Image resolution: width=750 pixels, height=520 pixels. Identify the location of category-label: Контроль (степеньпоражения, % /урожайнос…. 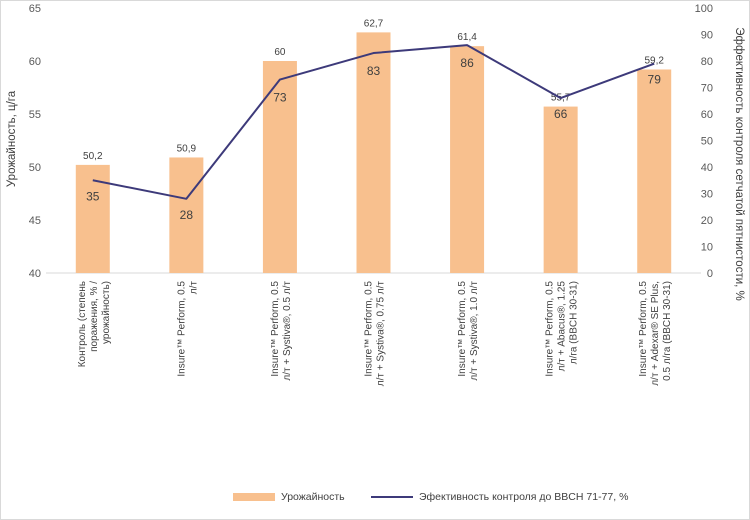
(94, 324).